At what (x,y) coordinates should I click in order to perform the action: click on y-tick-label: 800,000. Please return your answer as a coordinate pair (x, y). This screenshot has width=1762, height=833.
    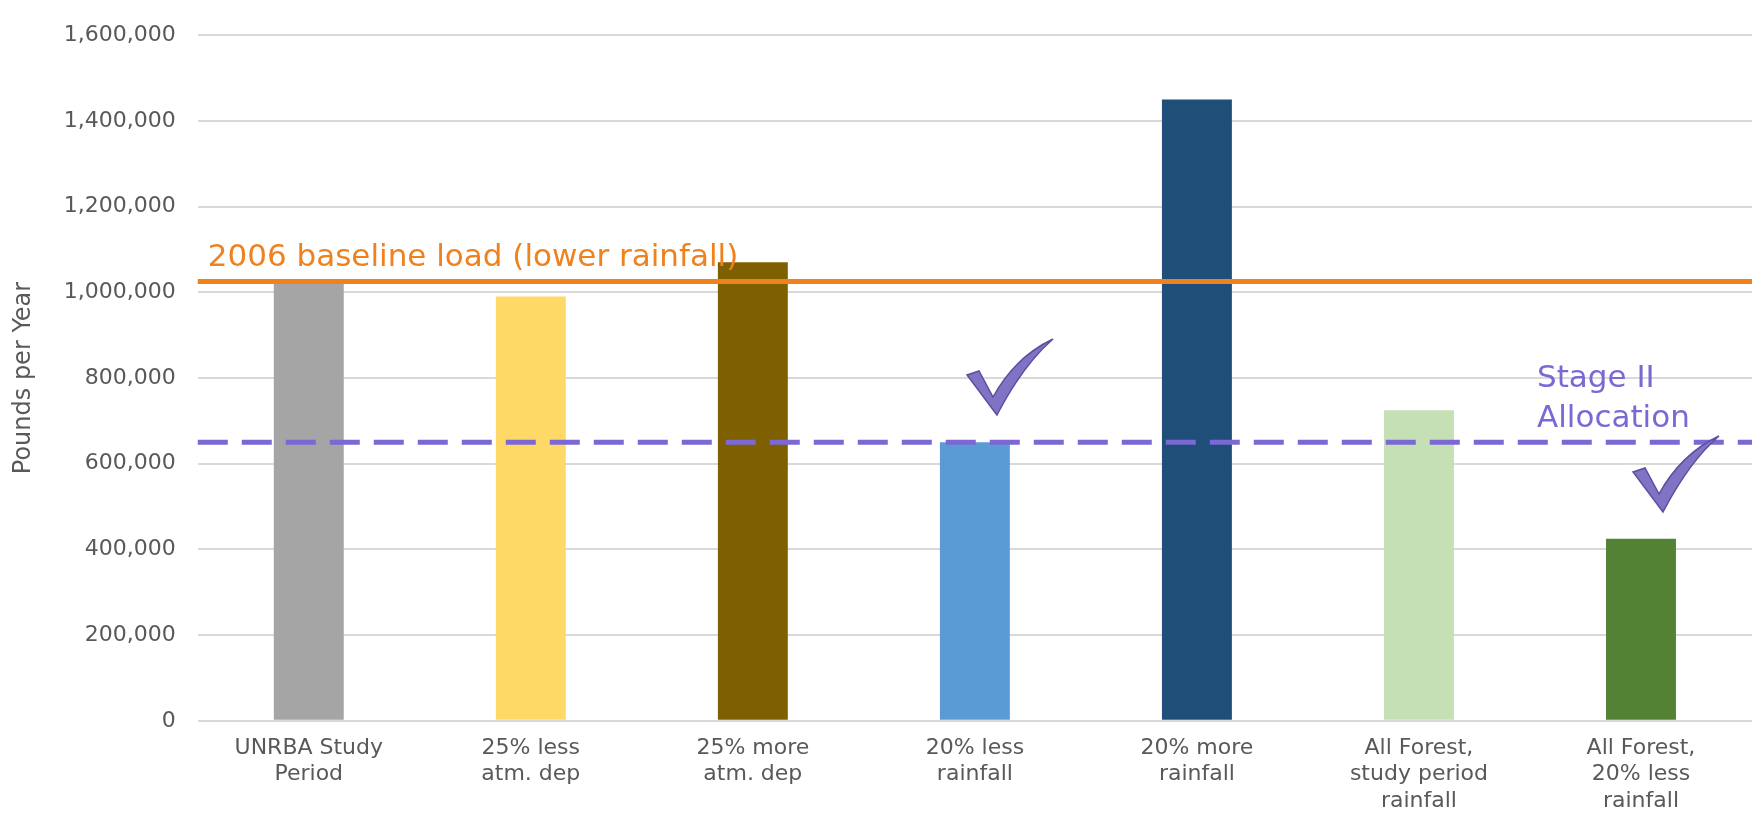
    Looking at the image, I should click on (130, 376).